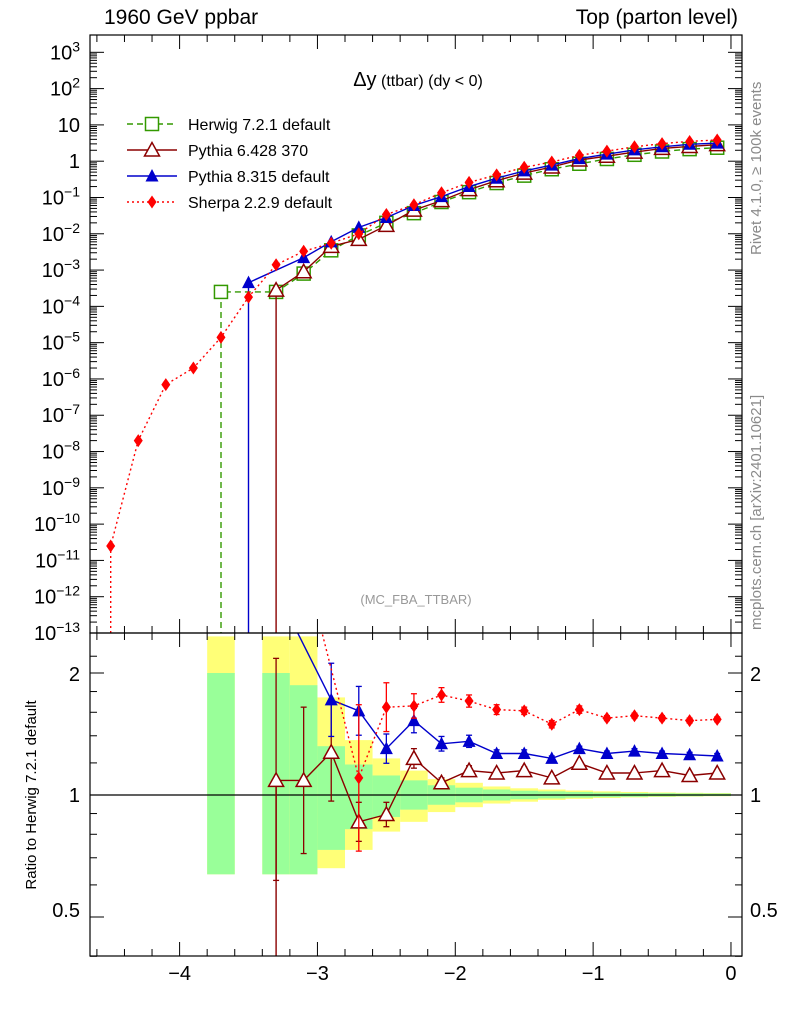  Describe the element at coordinates (31, 795) in the screenshot. I see `ratio-y-axis-label: Ratio to Herwig 7.2.1 default` at that location.